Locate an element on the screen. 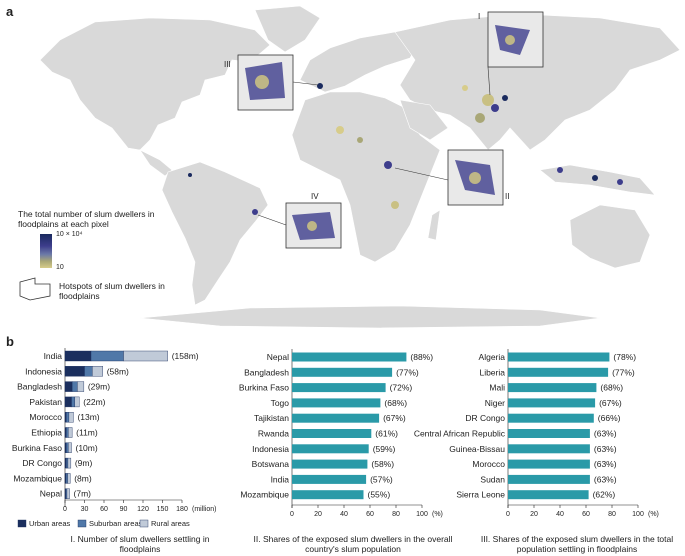 Image resolution: width=685 pixels, height=556 pixels. chart-2-category-label: Central African Republic is located at coordinates (460, 434).